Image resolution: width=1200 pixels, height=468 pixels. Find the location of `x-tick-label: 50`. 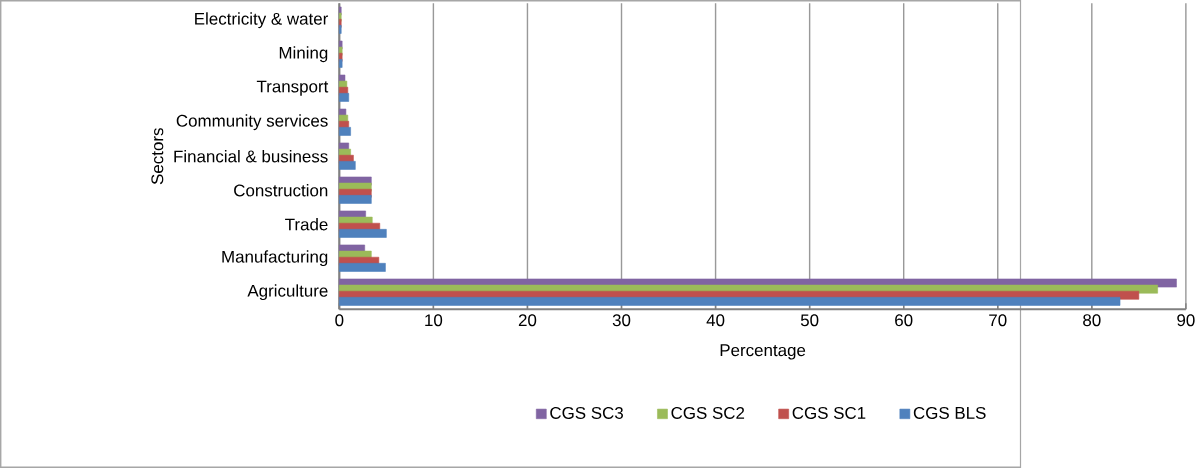

x-tick-label: 50 is located at coordinates (809, 320).